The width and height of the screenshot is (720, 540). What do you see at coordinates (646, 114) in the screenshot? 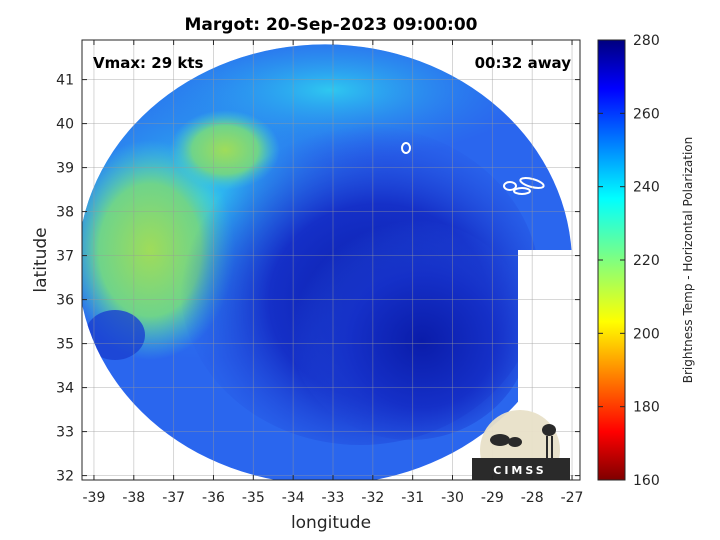
I see `colorbar-tick-label: 260` at bounding box center [646, 114].